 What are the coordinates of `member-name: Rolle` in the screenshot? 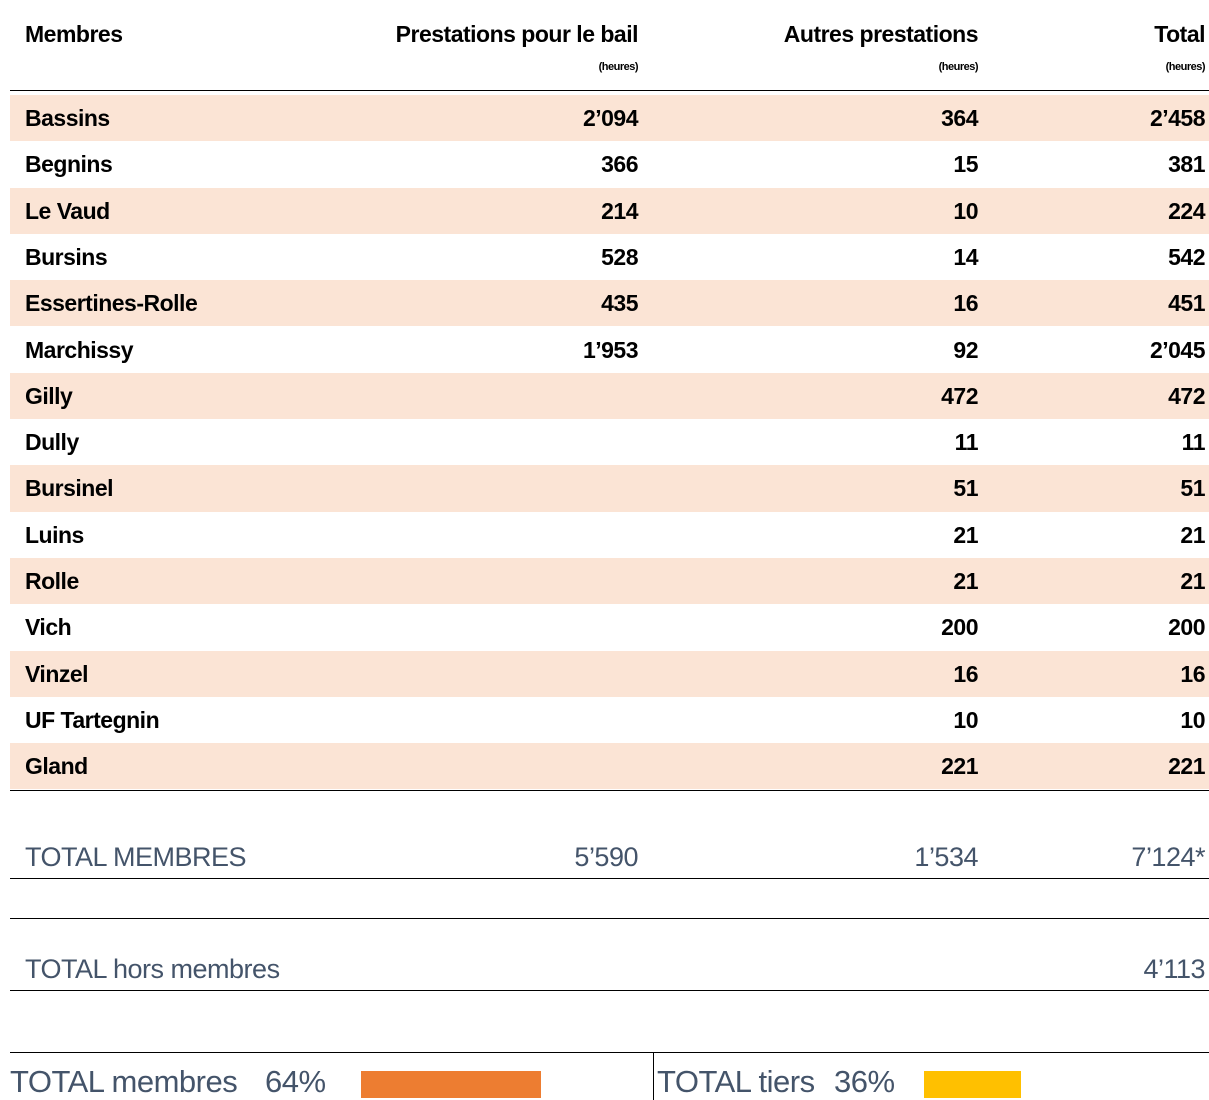 It's located at (52, 581).